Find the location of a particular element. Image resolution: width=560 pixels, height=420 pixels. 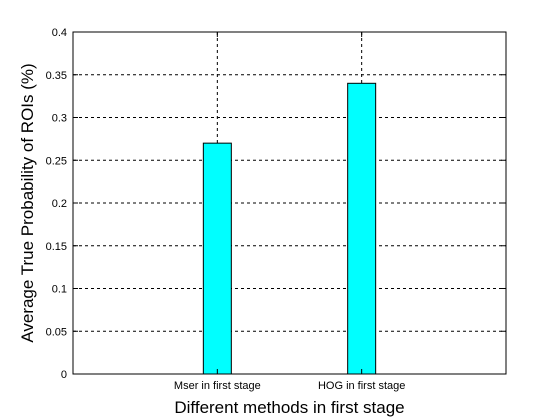

y-tick-label: 0.3 is located at coordinates (59, 119).